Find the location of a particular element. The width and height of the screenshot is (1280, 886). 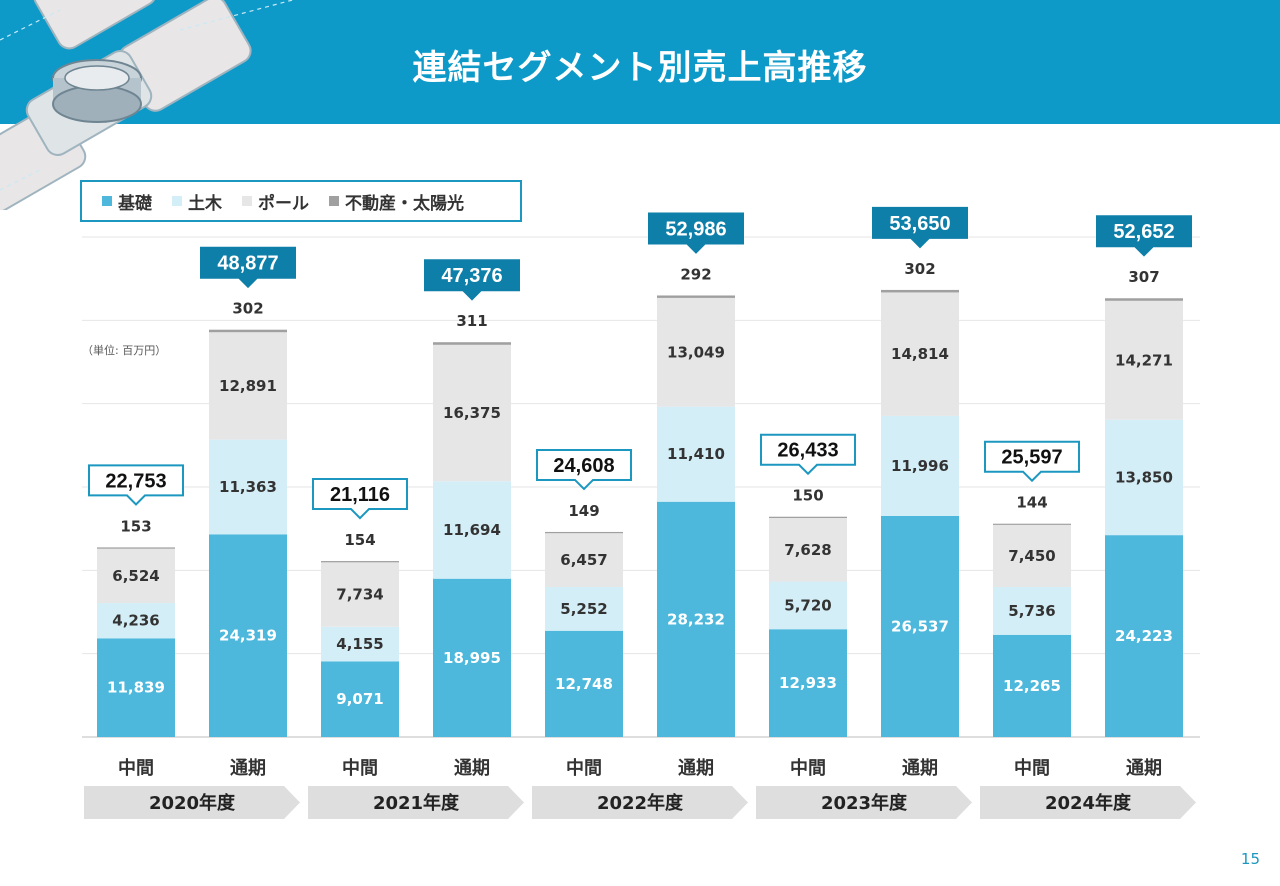

total-label: 25,597 is located at coordinates (1031, 458).